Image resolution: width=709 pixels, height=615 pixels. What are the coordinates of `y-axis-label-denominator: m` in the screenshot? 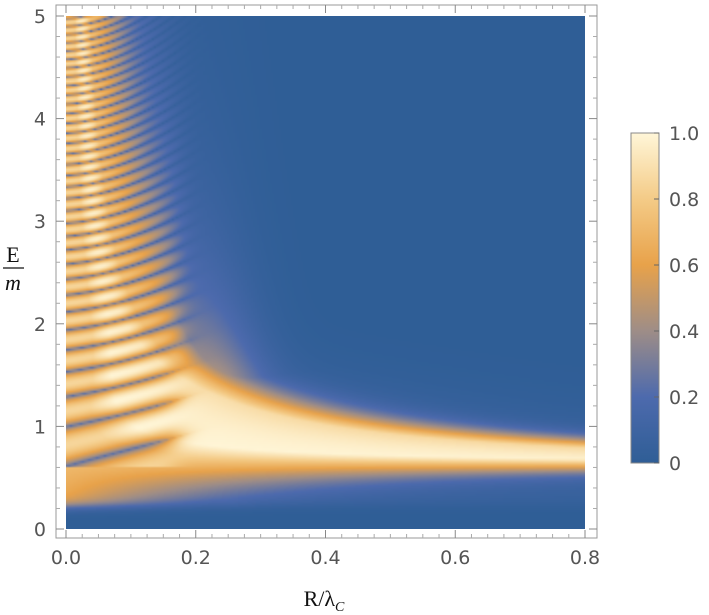 It's located at (13, 282).